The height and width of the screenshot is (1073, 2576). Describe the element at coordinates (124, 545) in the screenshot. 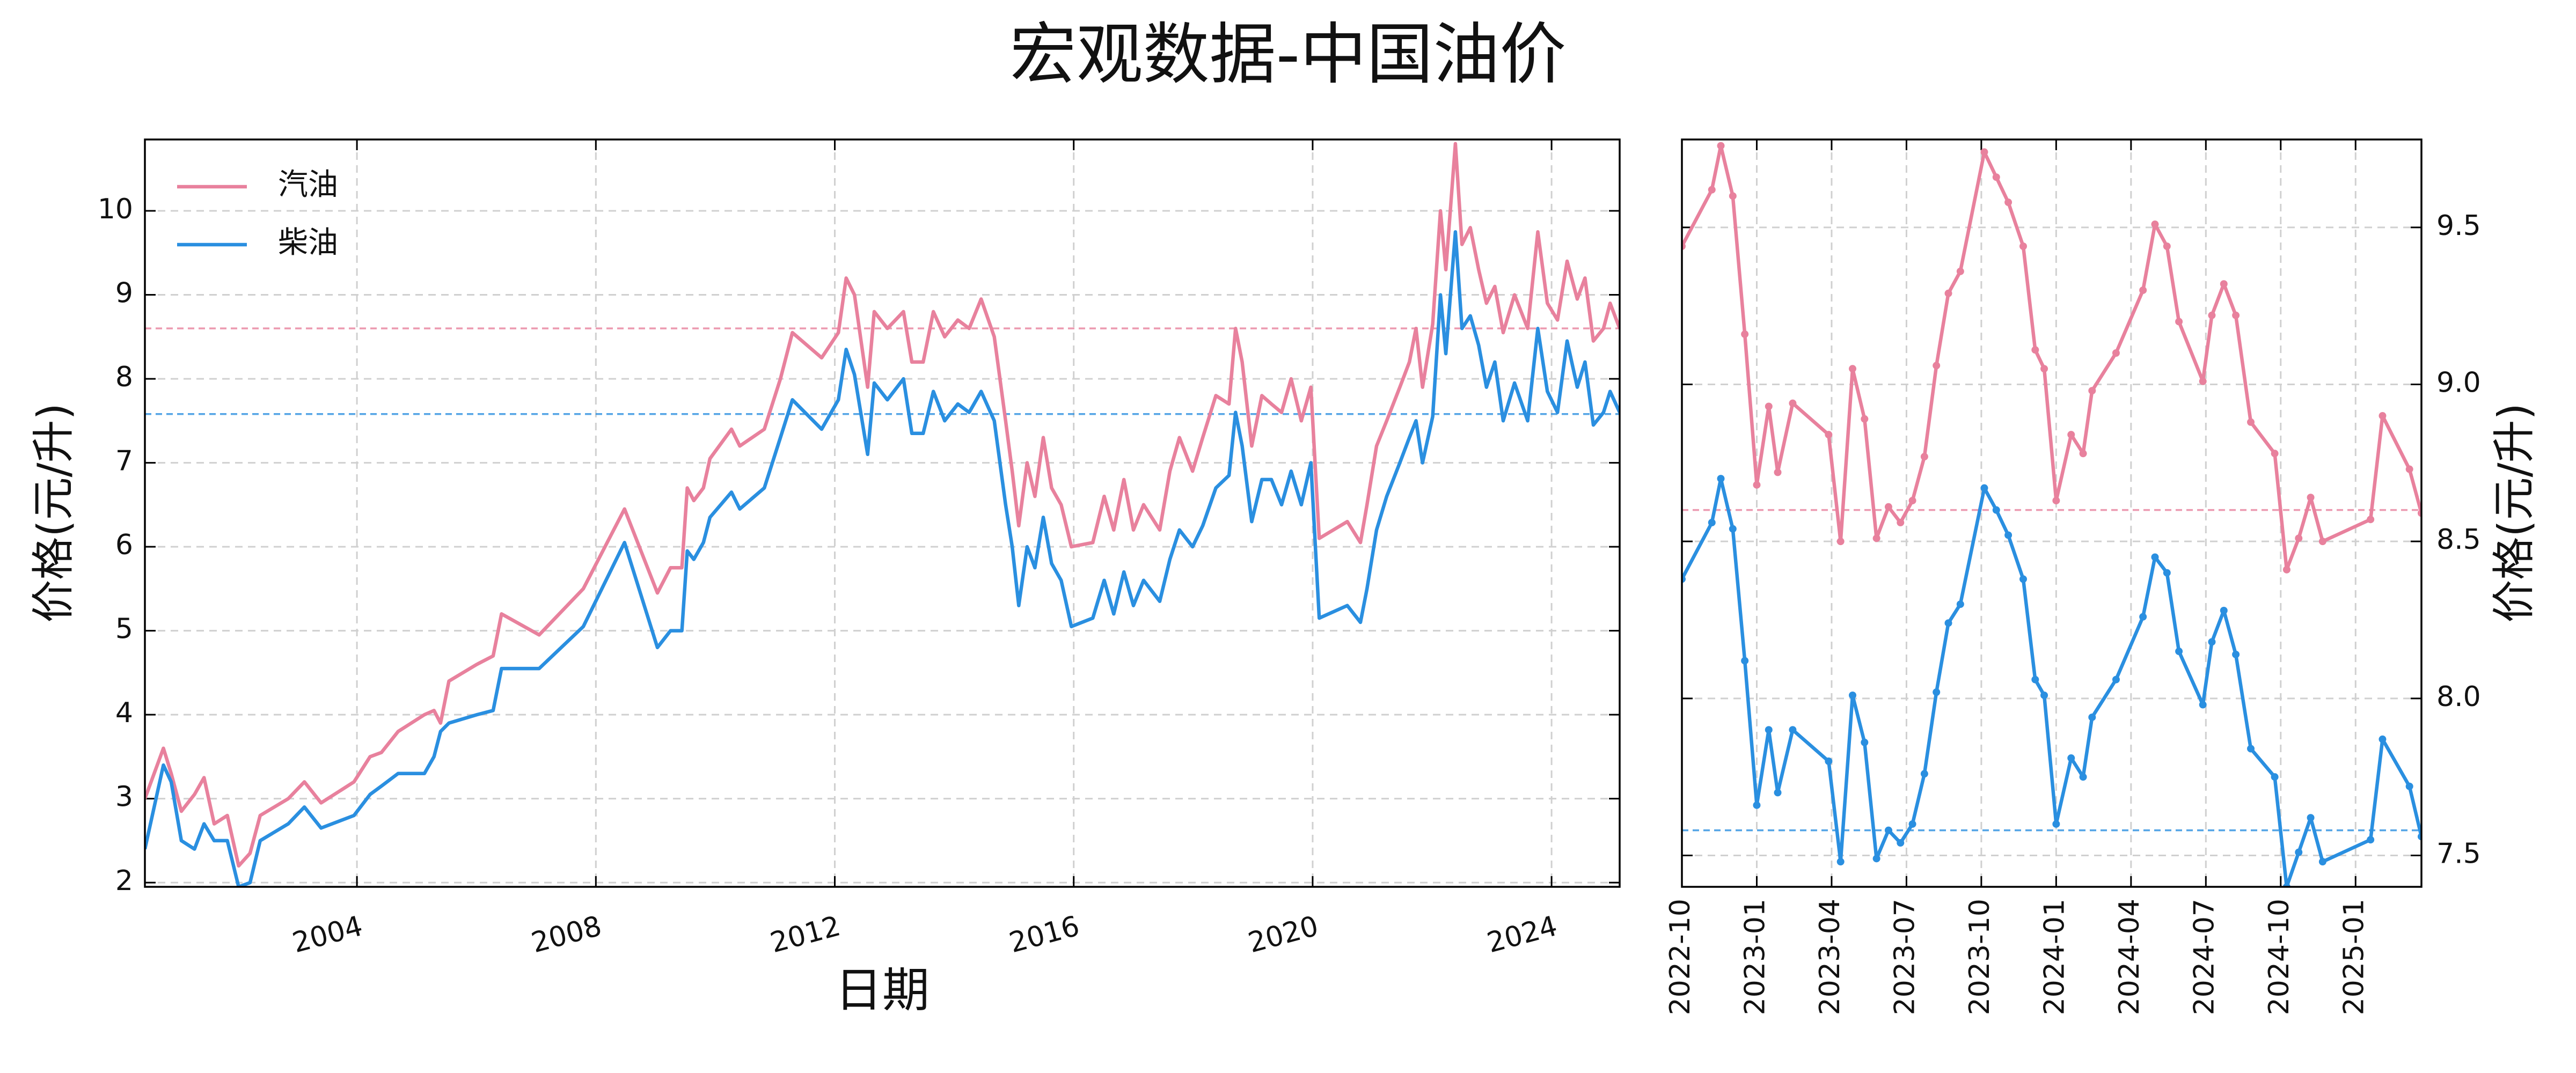

I see `y-tick-label: 6` at that location.